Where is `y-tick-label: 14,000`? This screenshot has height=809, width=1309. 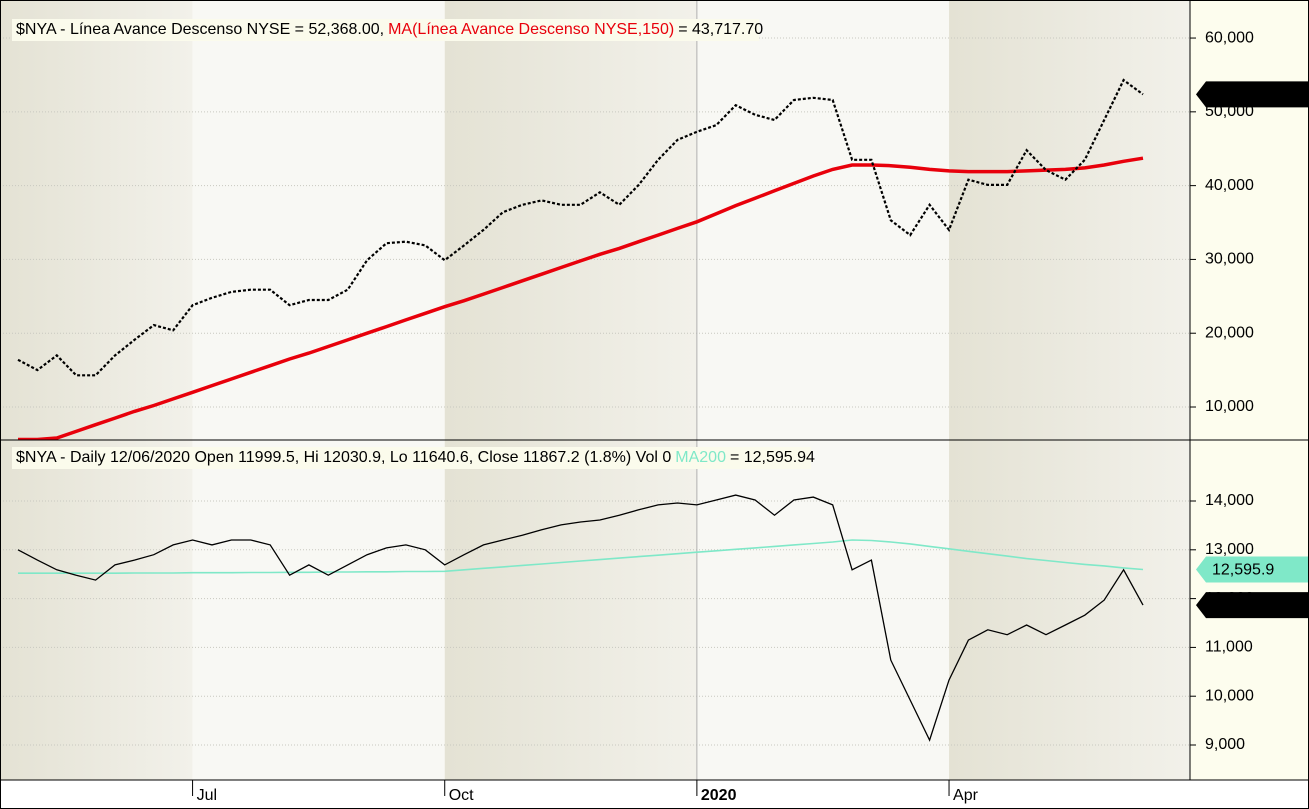 y-tick-label: 14,000 is located at coordinates (1229, 500).